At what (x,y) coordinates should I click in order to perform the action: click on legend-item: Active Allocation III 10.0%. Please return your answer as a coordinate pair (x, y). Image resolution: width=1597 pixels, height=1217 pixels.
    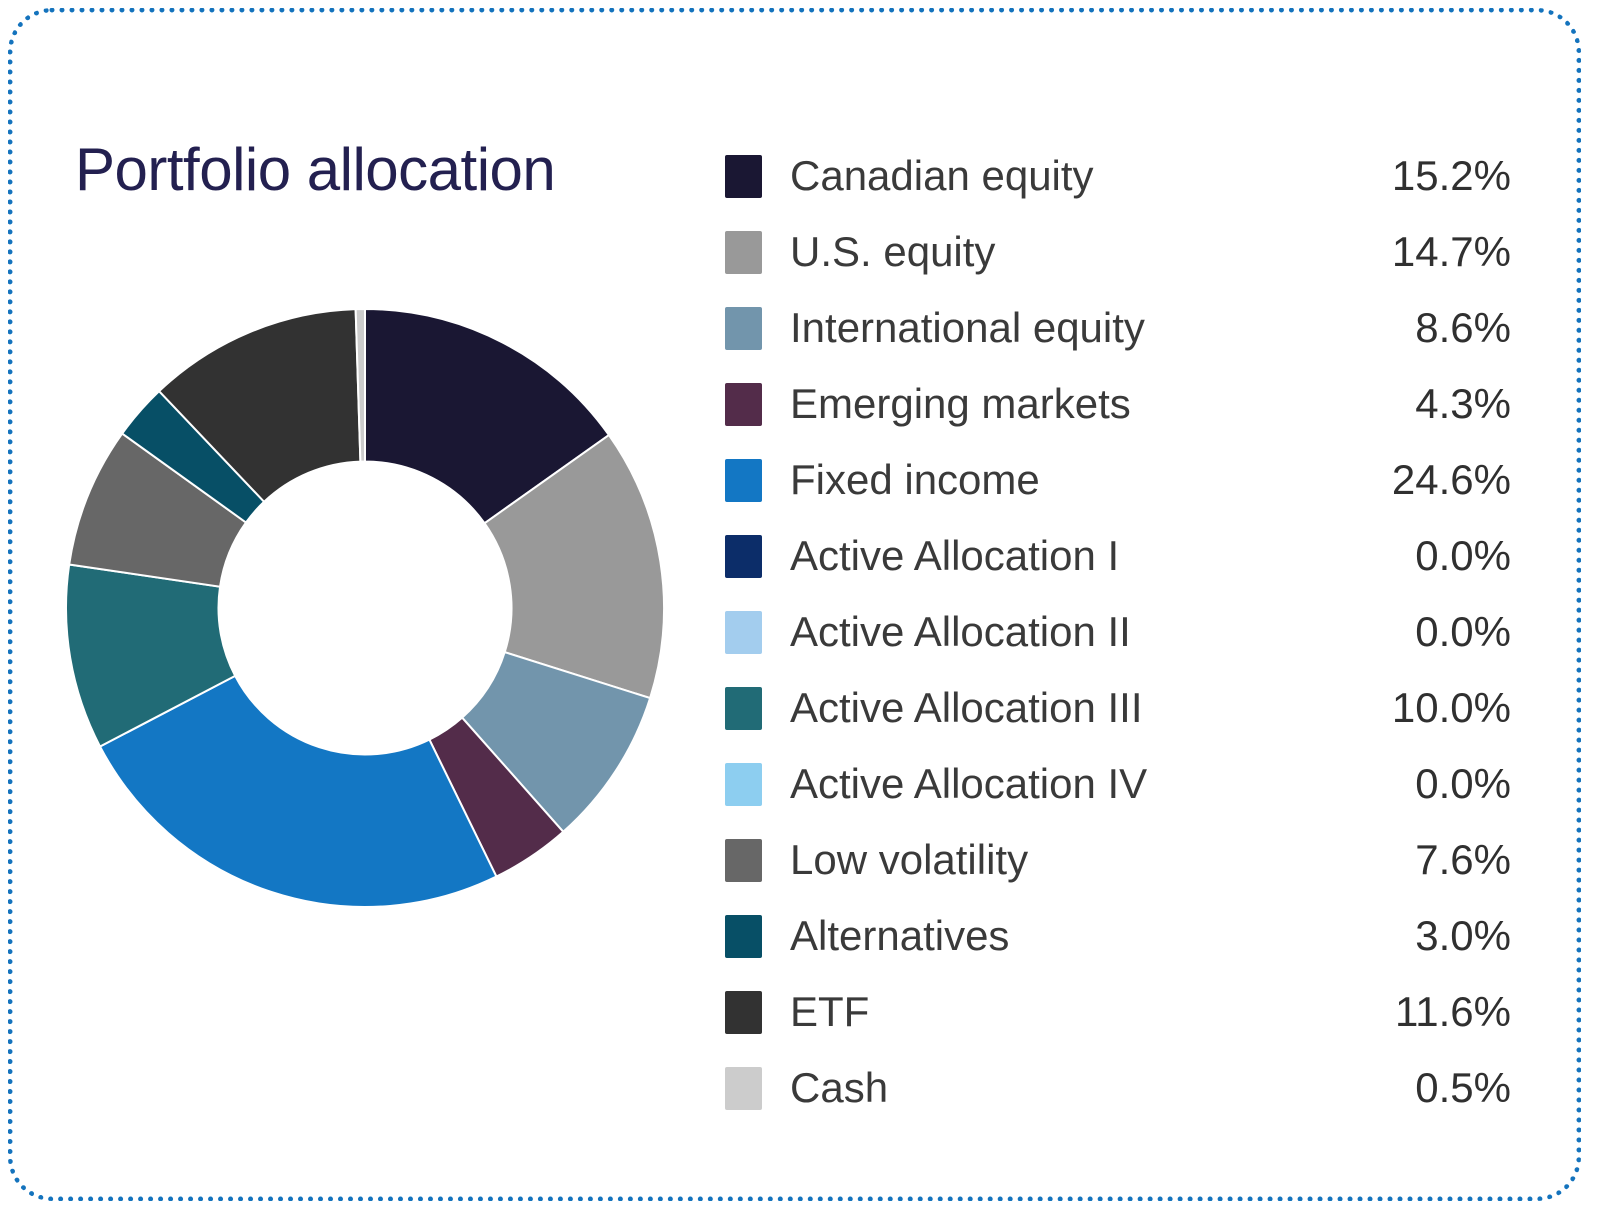
    Looking at the image, I should click on (1118, 708).